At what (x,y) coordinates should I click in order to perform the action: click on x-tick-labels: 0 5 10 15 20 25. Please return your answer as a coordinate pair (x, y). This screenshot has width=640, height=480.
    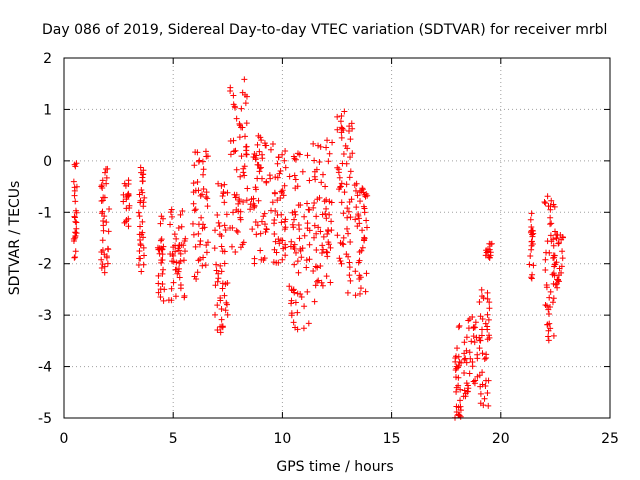
    Looking at the image, I should click on (339, 439).